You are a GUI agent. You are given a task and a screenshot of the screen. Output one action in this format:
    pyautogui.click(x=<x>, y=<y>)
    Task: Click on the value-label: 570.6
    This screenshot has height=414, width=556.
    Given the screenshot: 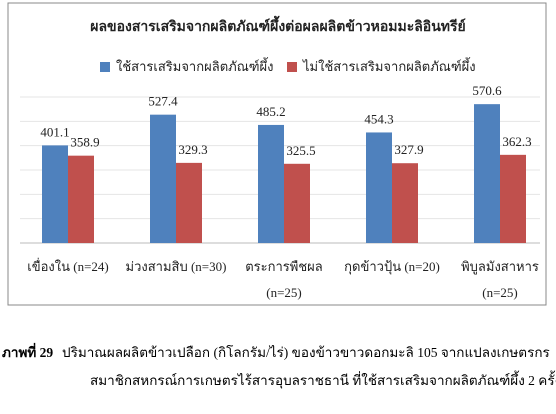 What is the action you would take?
    pyautogui.click(x=487, y=90)
    